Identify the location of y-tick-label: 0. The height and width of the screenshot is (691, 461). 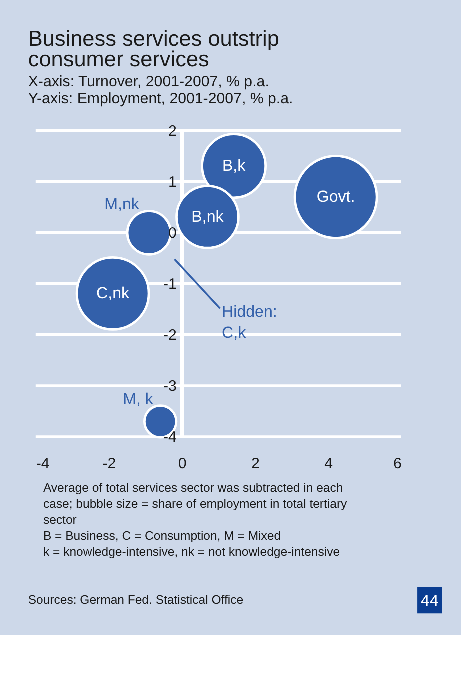
(172, 233).